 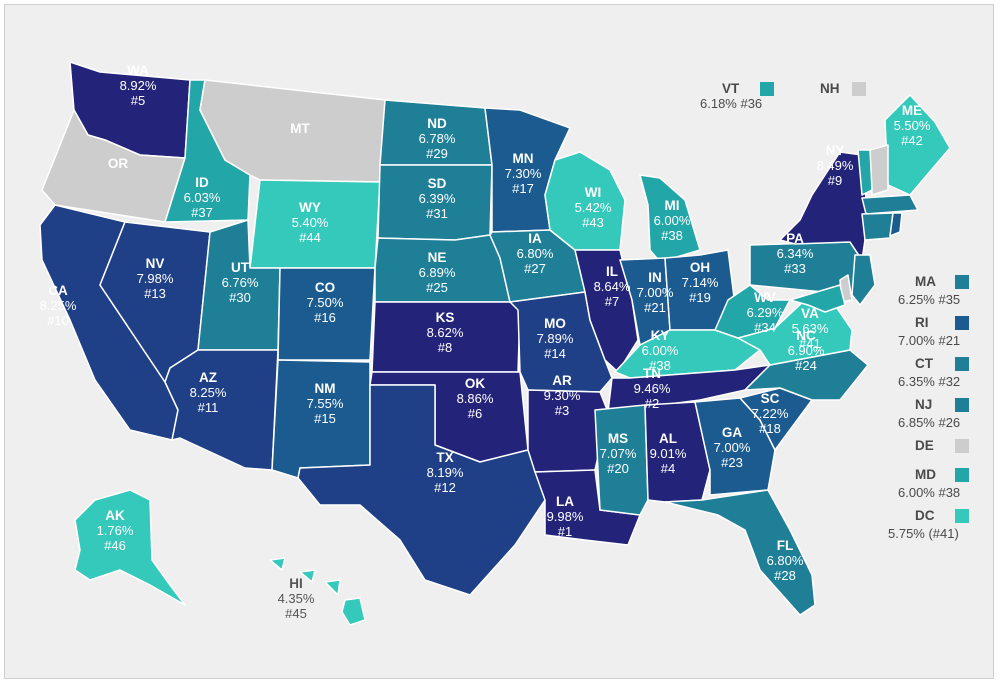 I want to click on label-hi: HI4.35%#45, so click(x=296, y=598).